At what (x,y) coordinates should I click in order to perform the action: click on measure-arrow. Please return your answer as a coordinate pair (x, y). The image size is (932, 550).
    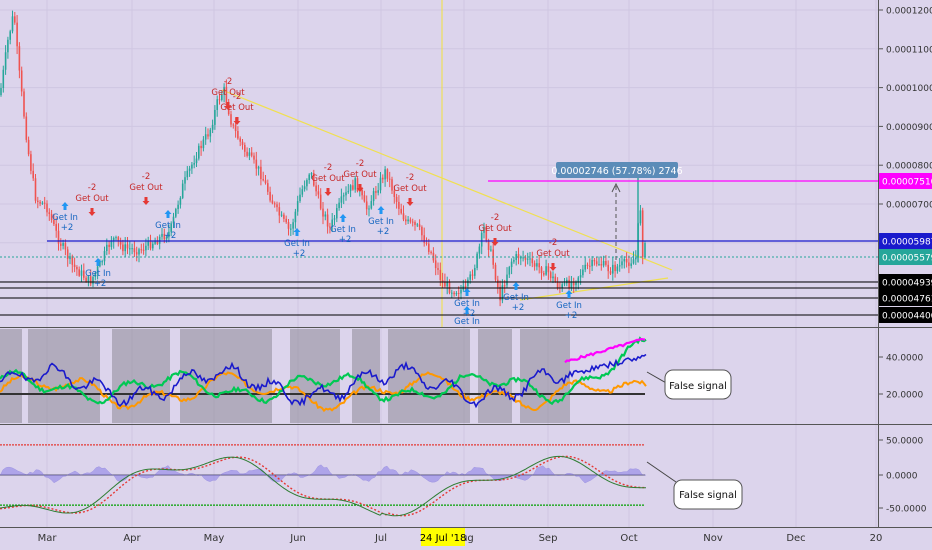
    Looking at the image, I should click on (616, 187).